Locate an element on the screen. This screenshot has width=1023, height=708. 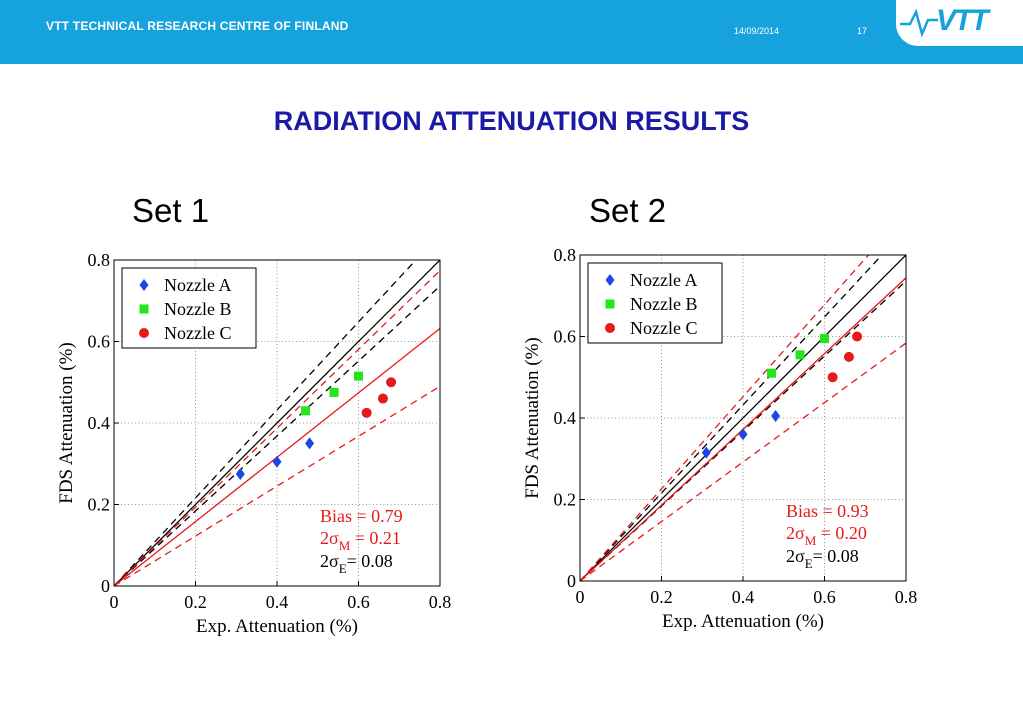
reference-lines is located at coordinates (277, 423).